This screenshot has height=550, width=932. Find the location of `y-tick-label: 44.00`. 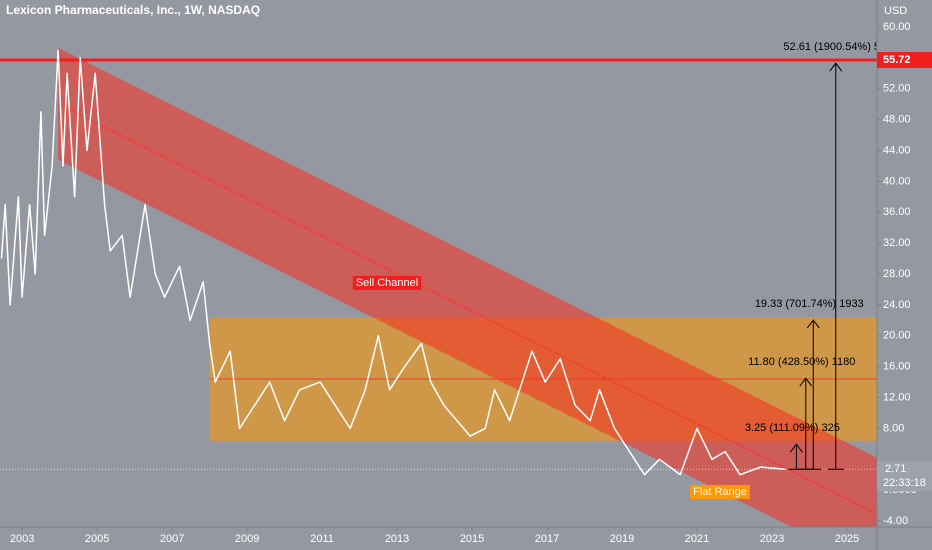

y-tick-label: 44.00 is located at coordinates (897, 150).